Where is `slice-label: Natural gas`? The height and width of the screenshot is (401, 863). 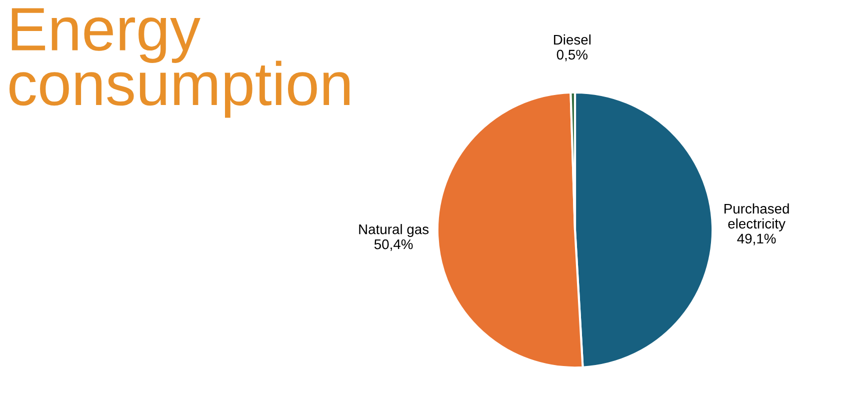
slice-label: Natural gas is located at coordinates (394, 230).